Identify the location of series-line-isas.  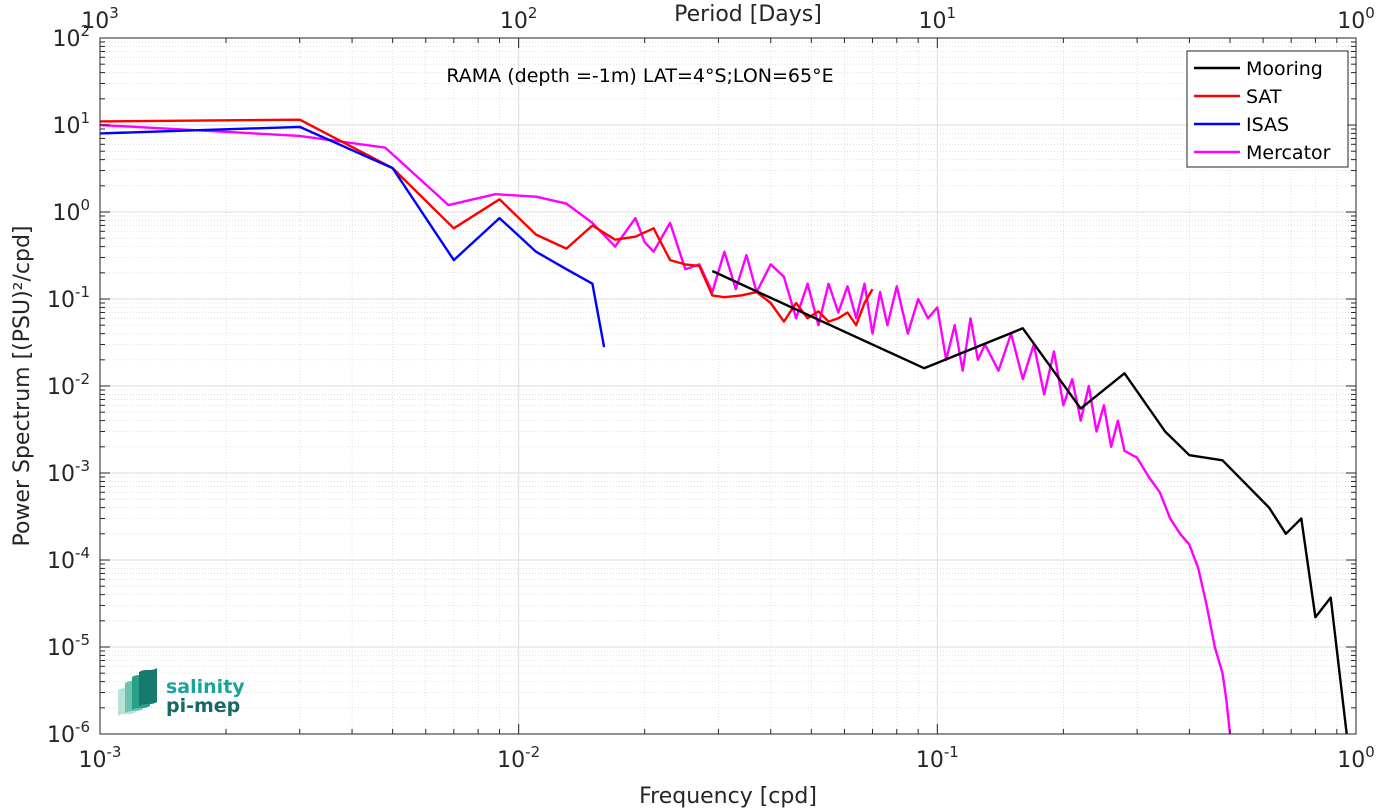
(352, 236).